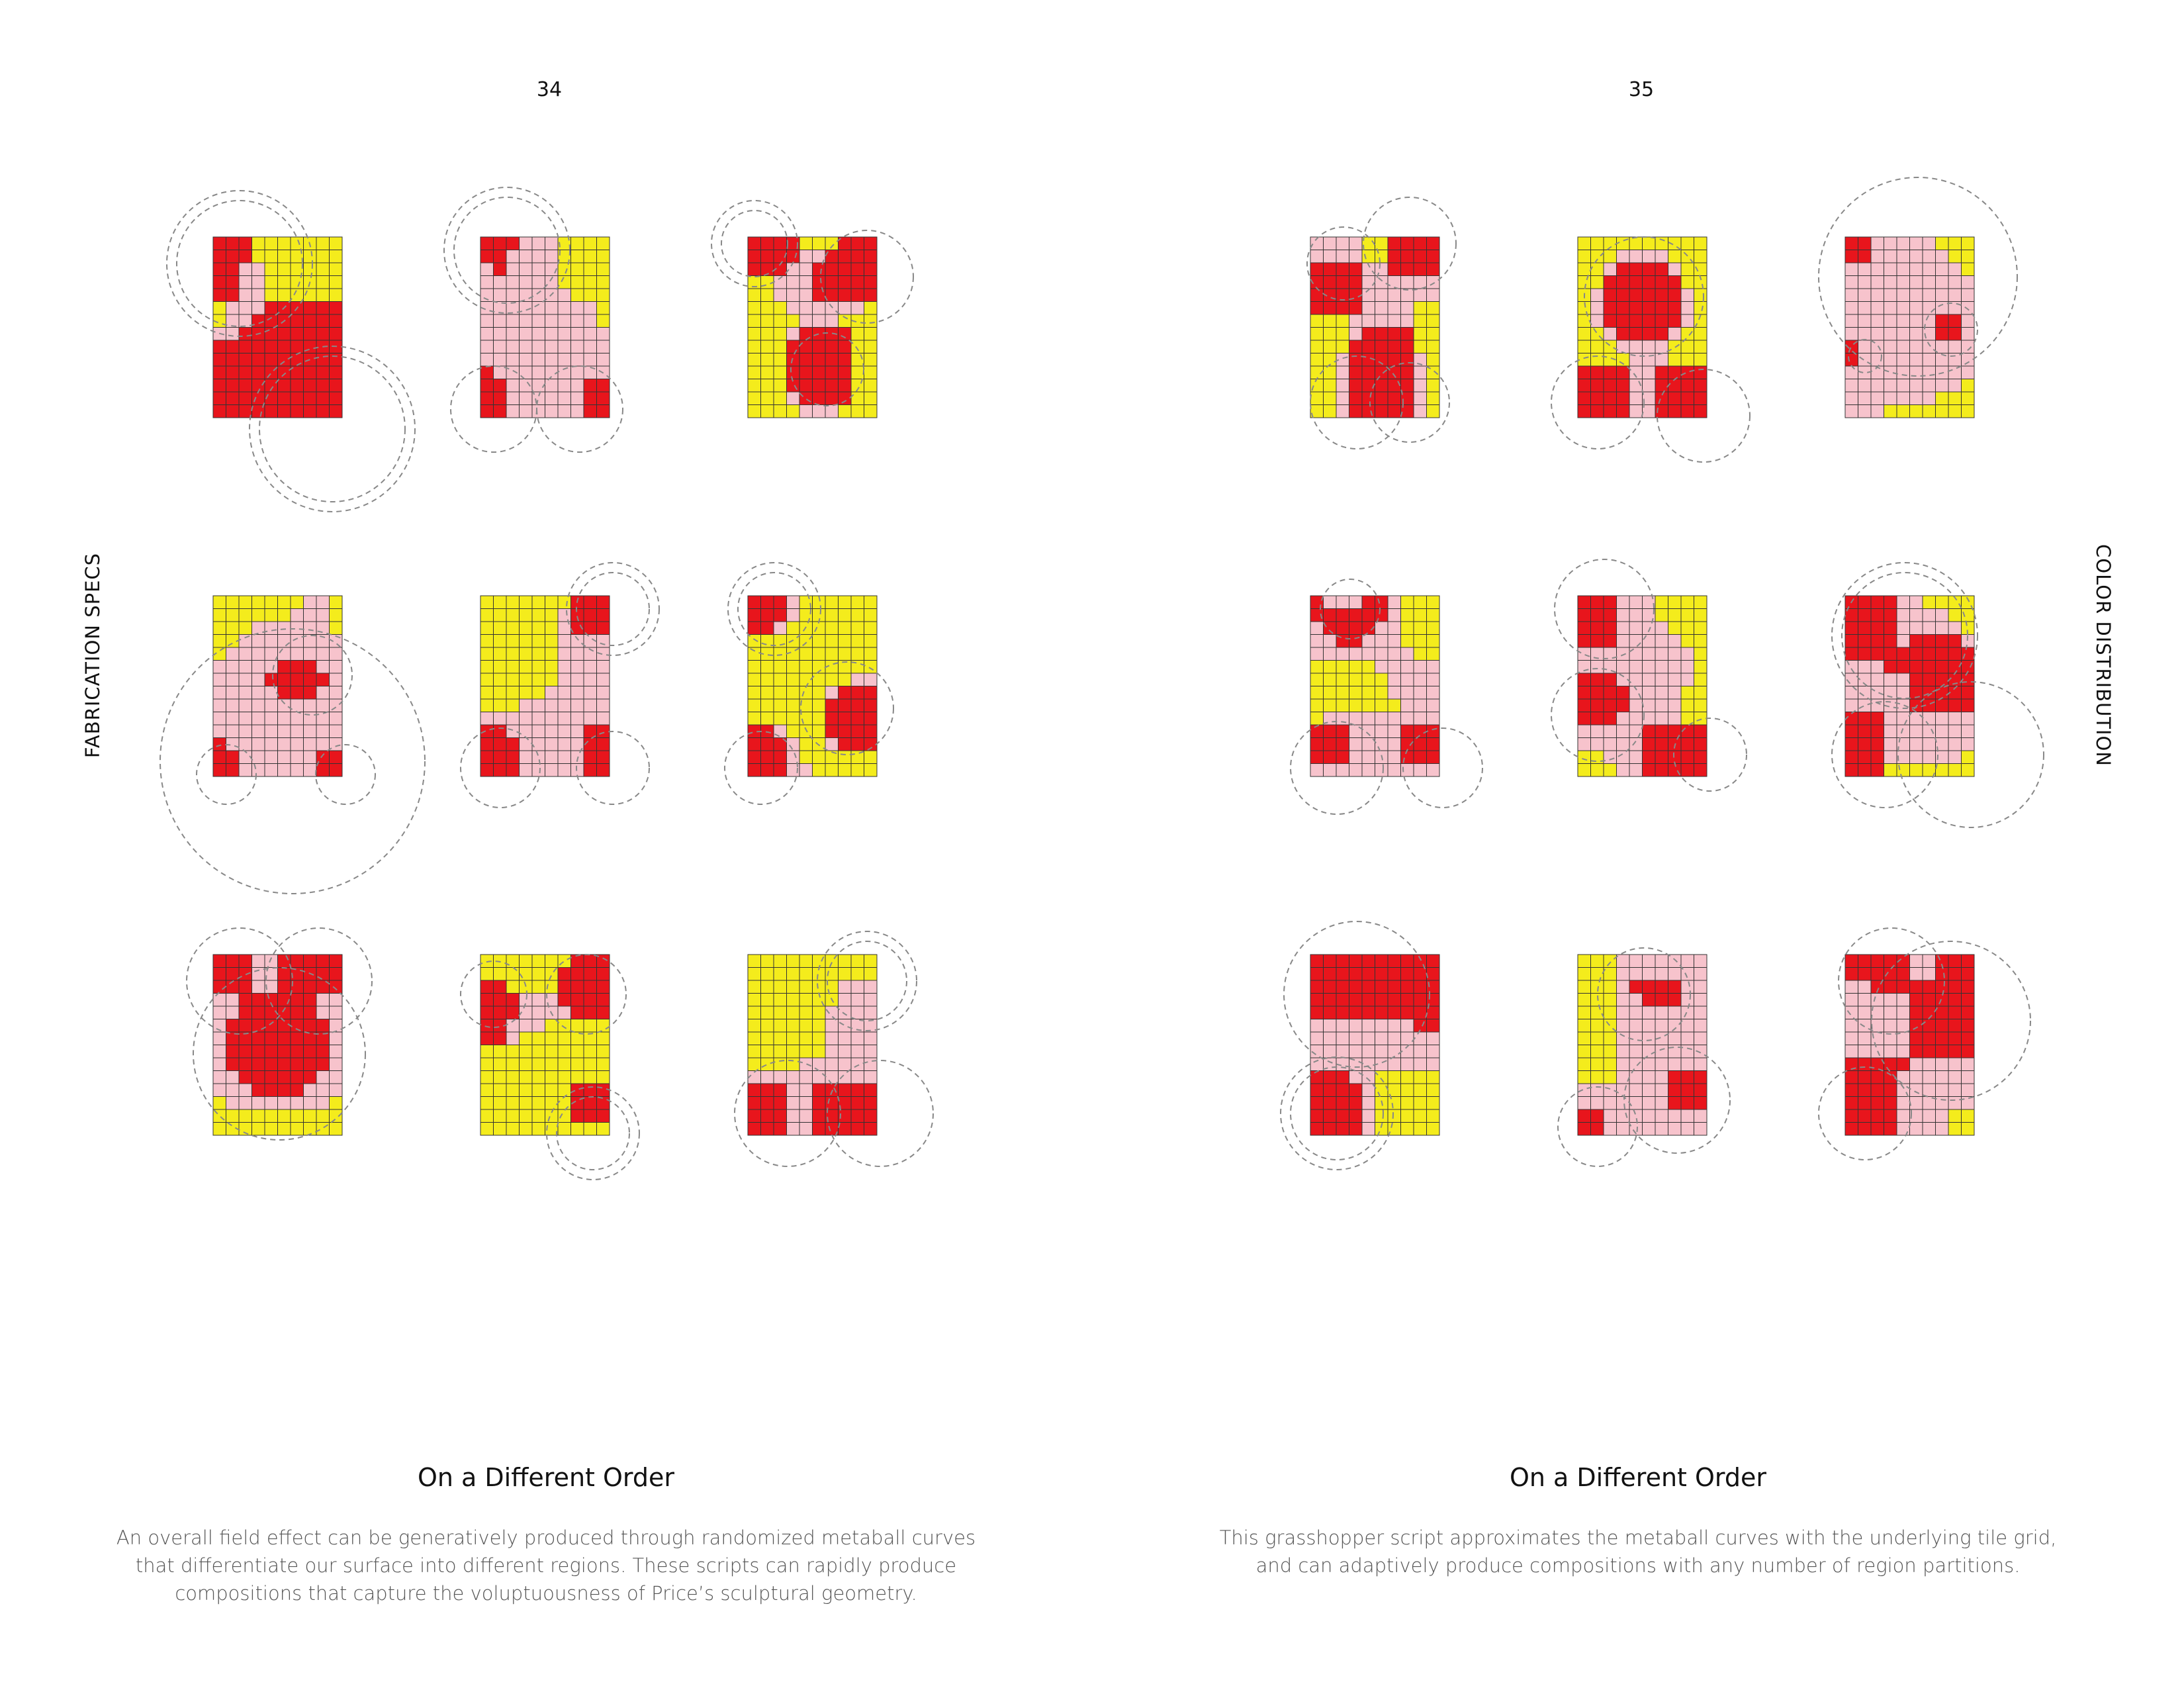  I want to click on tile-grid-diagram, so click(812, 309).